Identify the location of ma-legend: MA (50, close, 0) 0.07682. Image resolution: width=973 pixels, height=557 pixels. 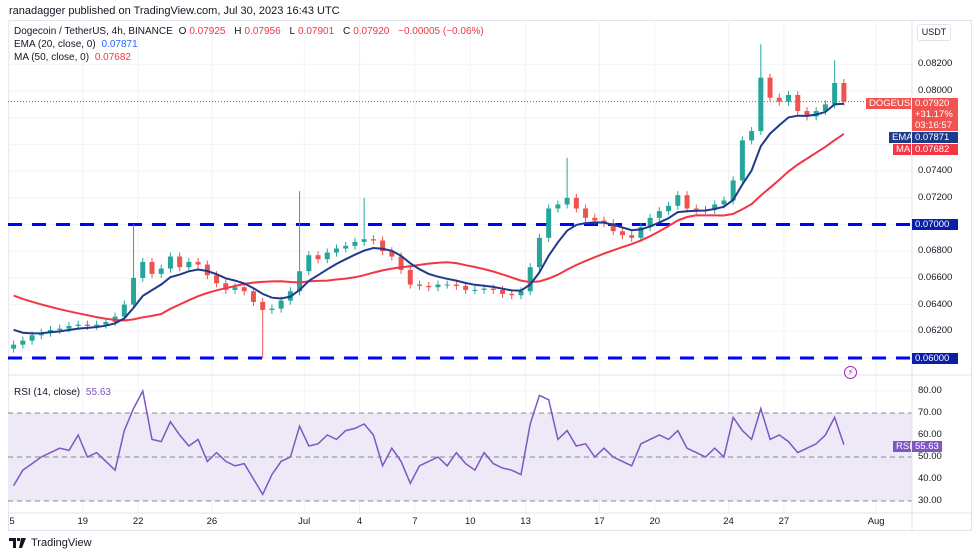
(74, 58).